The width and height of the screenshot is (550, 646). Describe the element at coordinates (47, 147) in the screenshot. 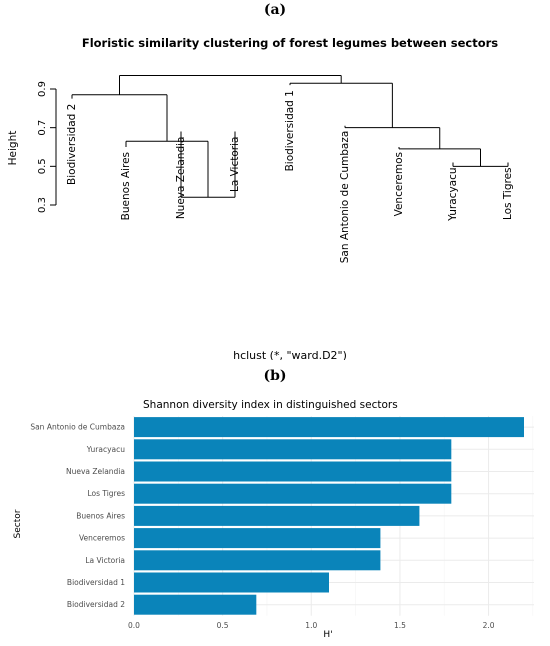

I see `dendrogram-y-axis: 0.3 0.5 0.7 0.9` at that location.